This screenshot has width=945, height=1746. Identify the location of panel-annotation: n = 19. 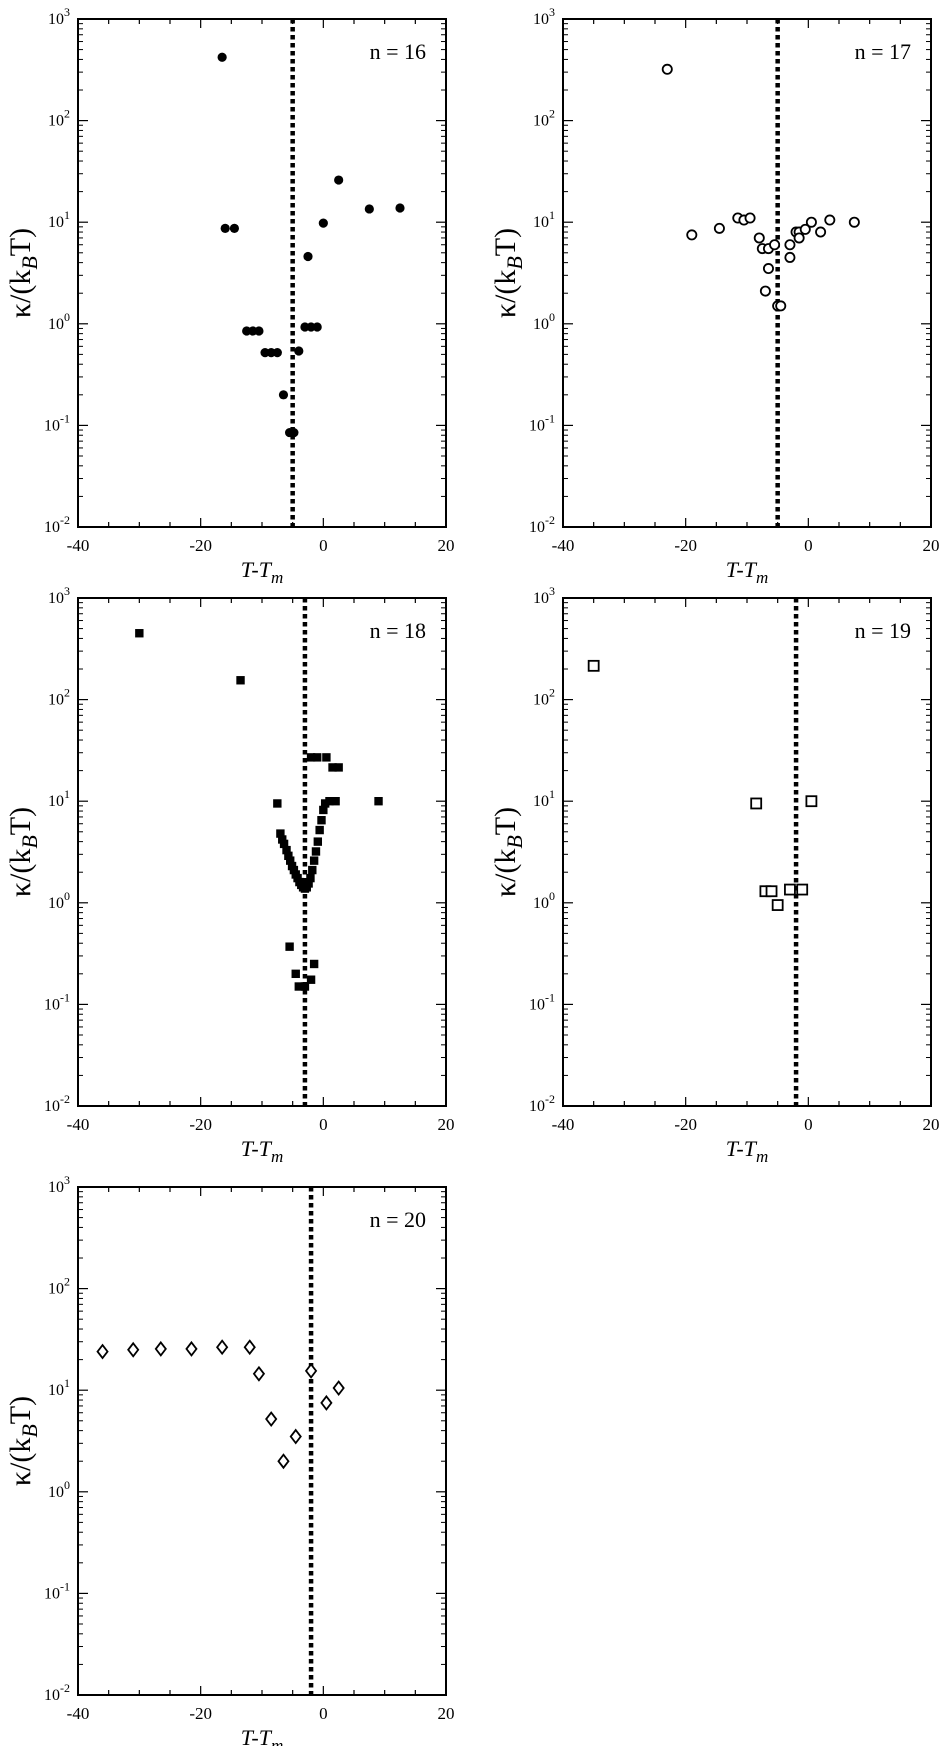
(883, 630).